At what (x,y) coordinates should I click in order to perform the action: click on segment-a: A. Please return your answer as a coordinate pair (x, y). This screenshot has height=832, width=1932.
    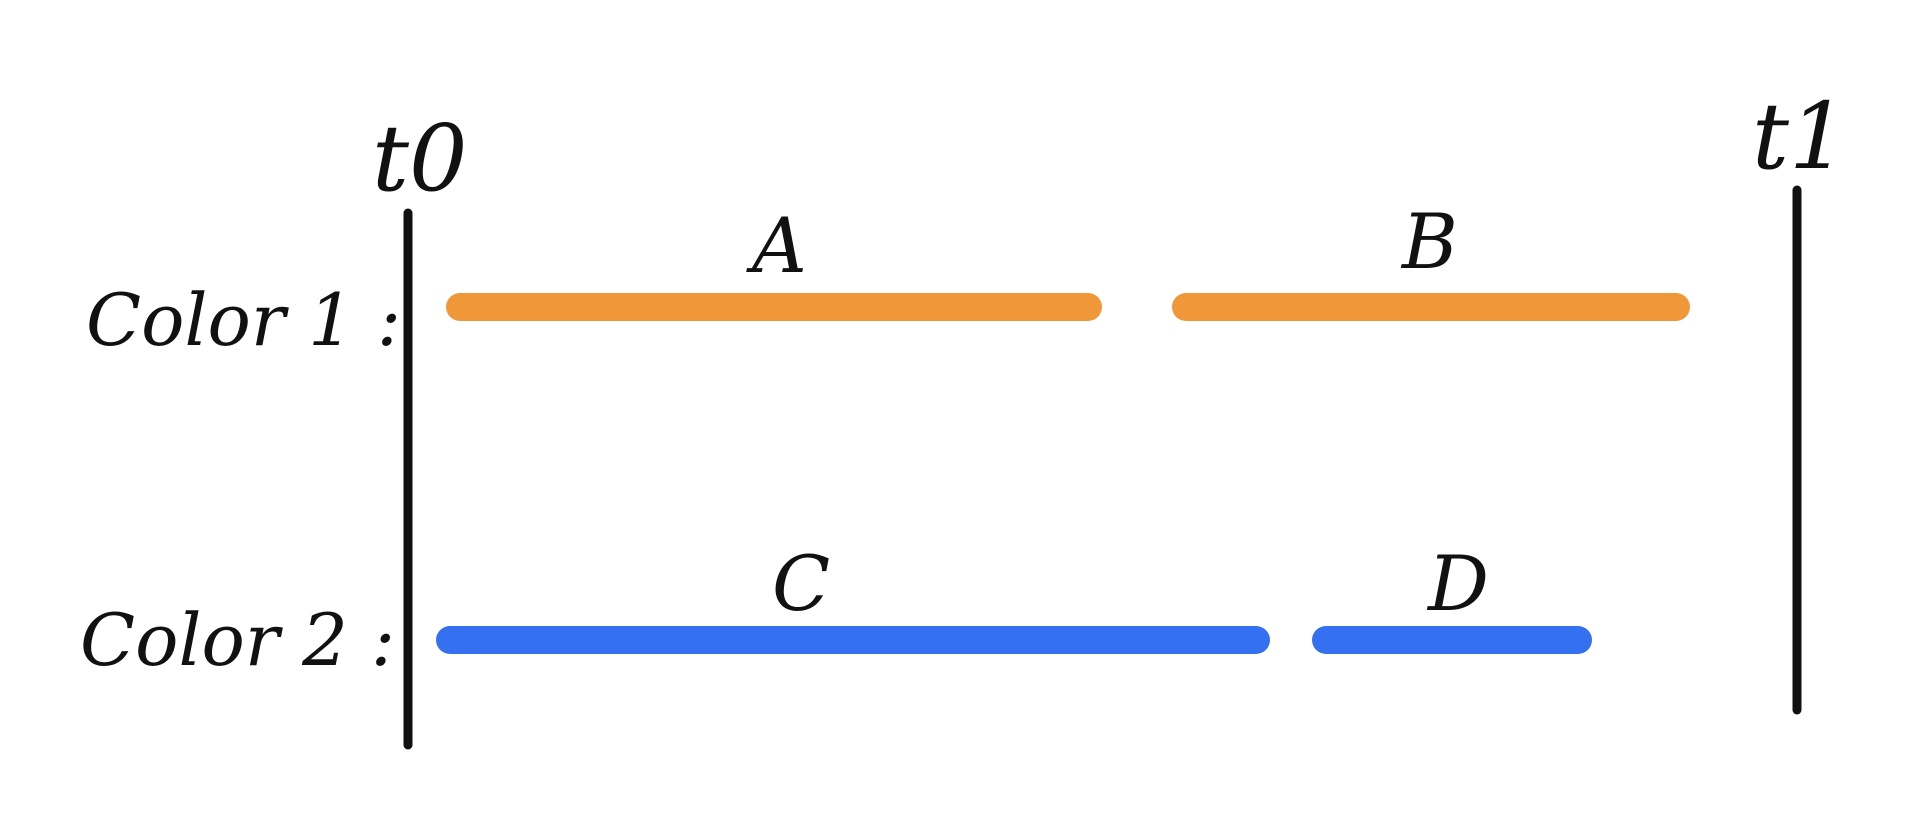
    Looking at the image, I should click on (774, 261).